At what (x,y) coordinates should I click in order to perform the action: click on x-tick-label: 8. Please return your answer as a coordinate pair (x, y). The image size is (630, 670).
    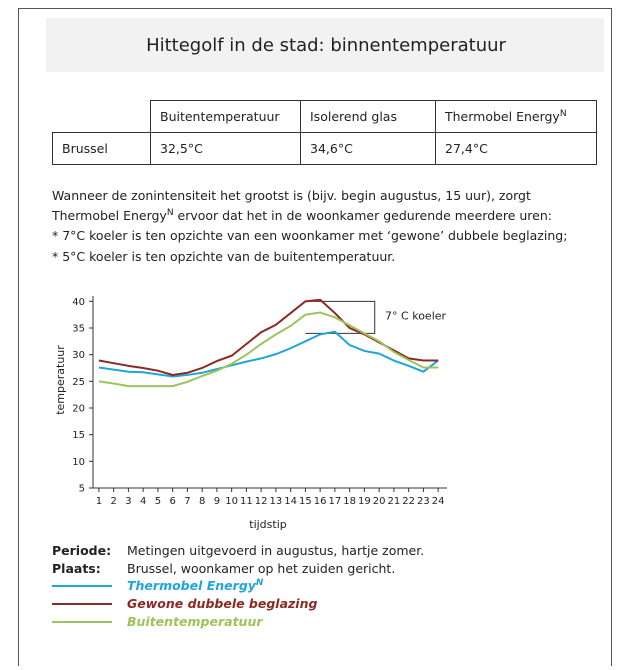
    Looking at the image, I should click on (202, 501).